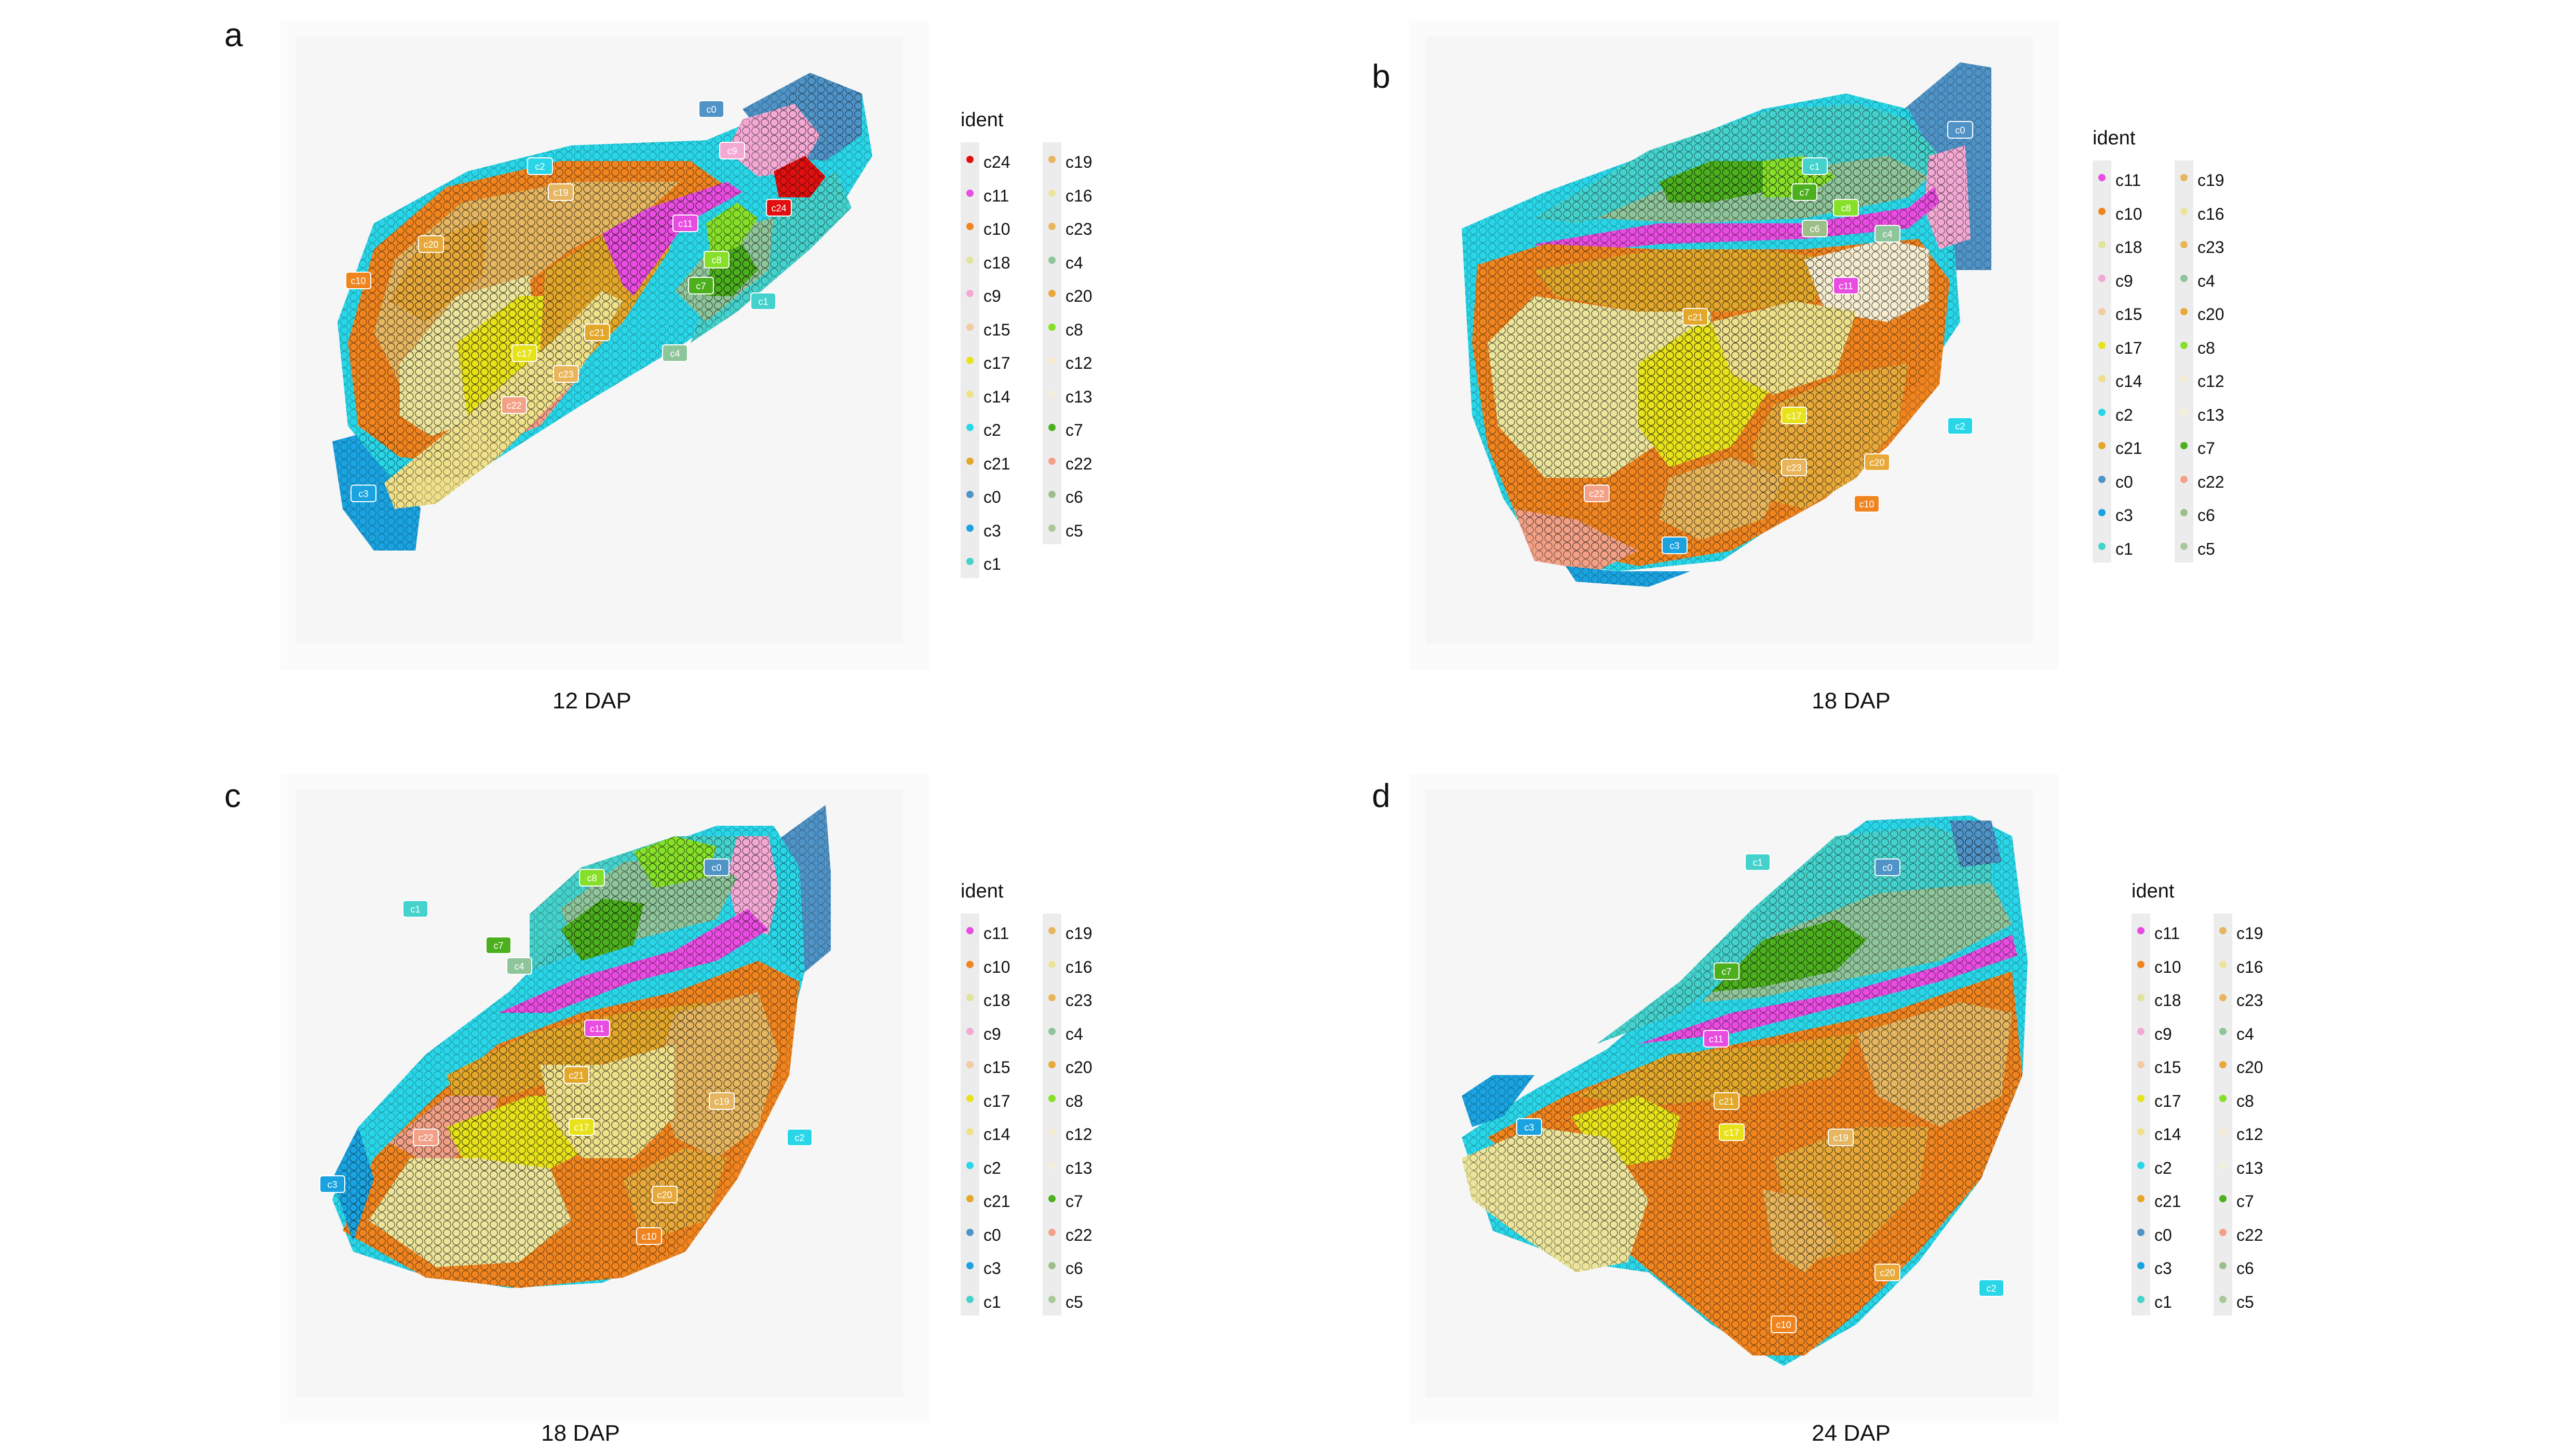  What do you see at coordinates (664, 1195) in the screenshot?
I see `label-text: c20` at bounding box center [664, 1195].